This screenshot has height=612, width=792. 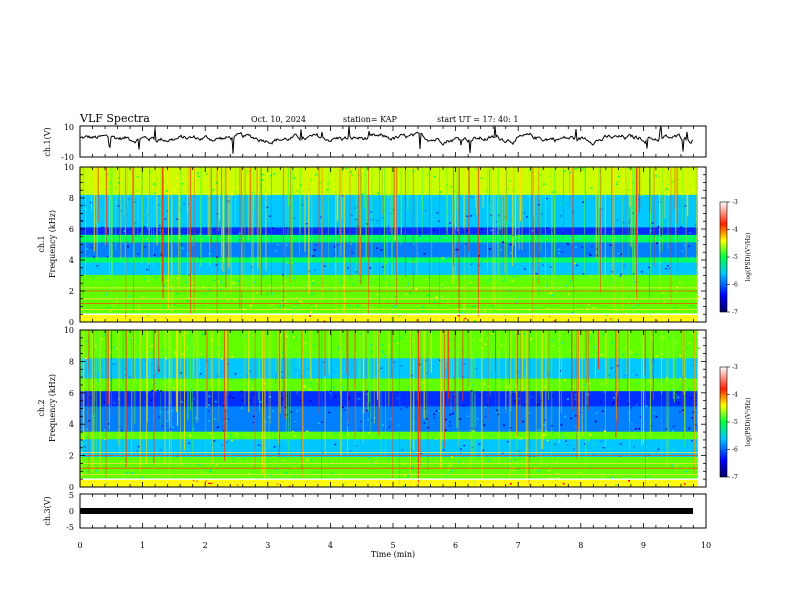 What do you see at coordinates (330, 545) in the screenshot?
I see `x-tick-label: 4` at bounding box center [330, 545].